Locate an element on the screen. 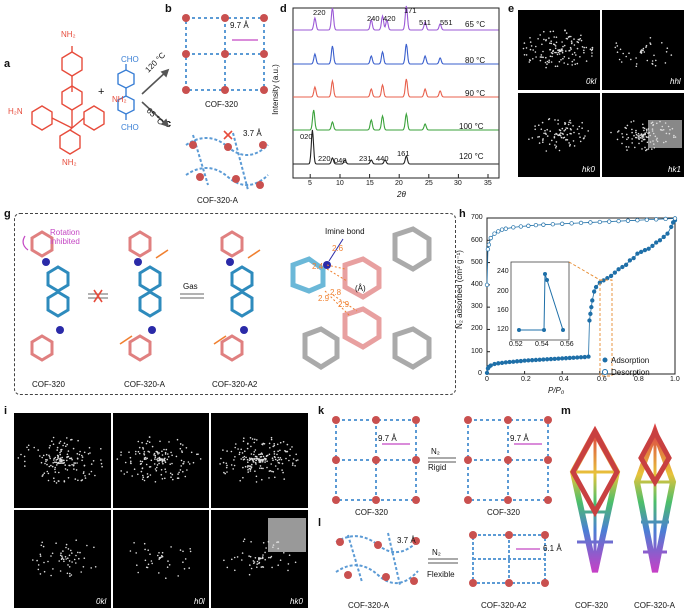 This screenshot has width=685, height=612. isotherm-xtick: 0.4 is located at coordinates (564, 379).